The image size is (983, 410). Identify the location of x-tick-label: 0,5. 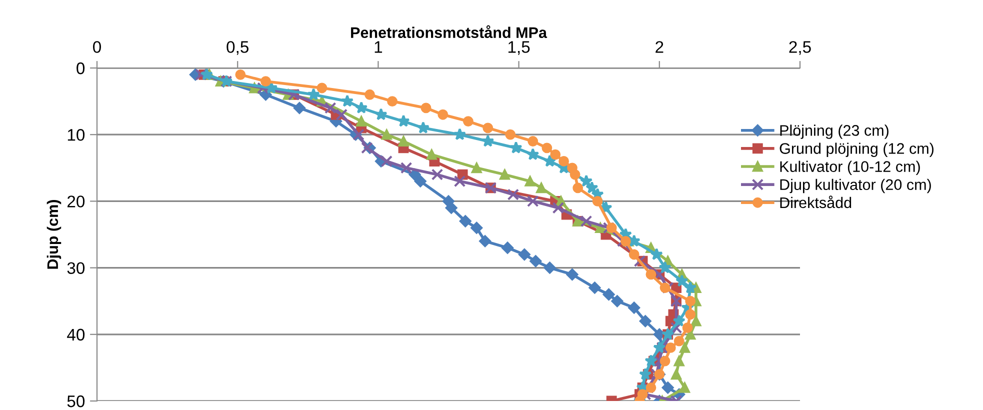
(237, 48).